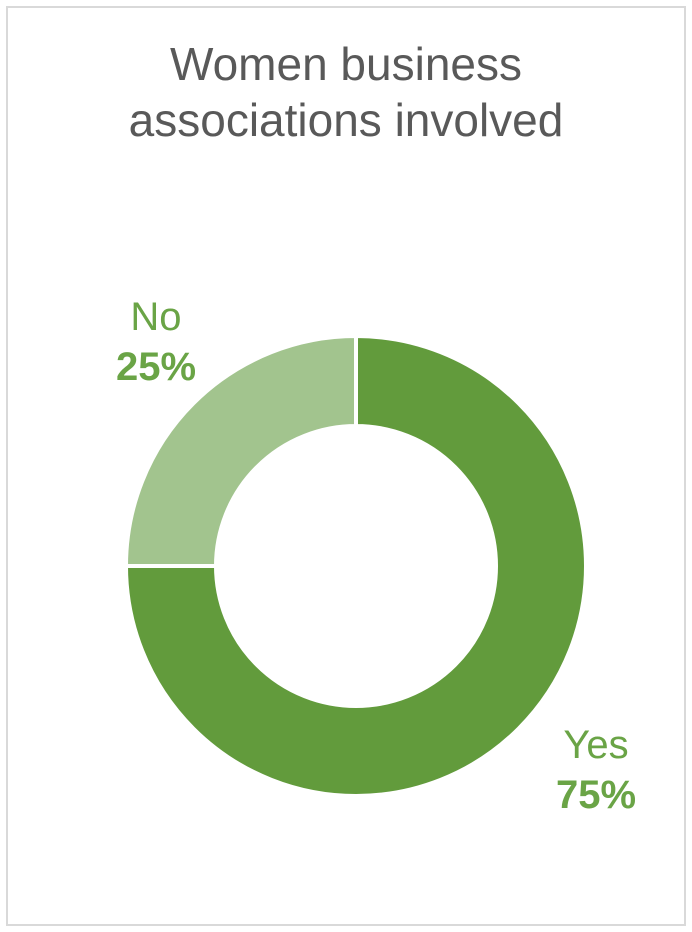 This screenshot has height=932, width=692. Describe the element at coordinates (595, 745) in the screenshot. I see `slice-label-yes: Yes` at that location.